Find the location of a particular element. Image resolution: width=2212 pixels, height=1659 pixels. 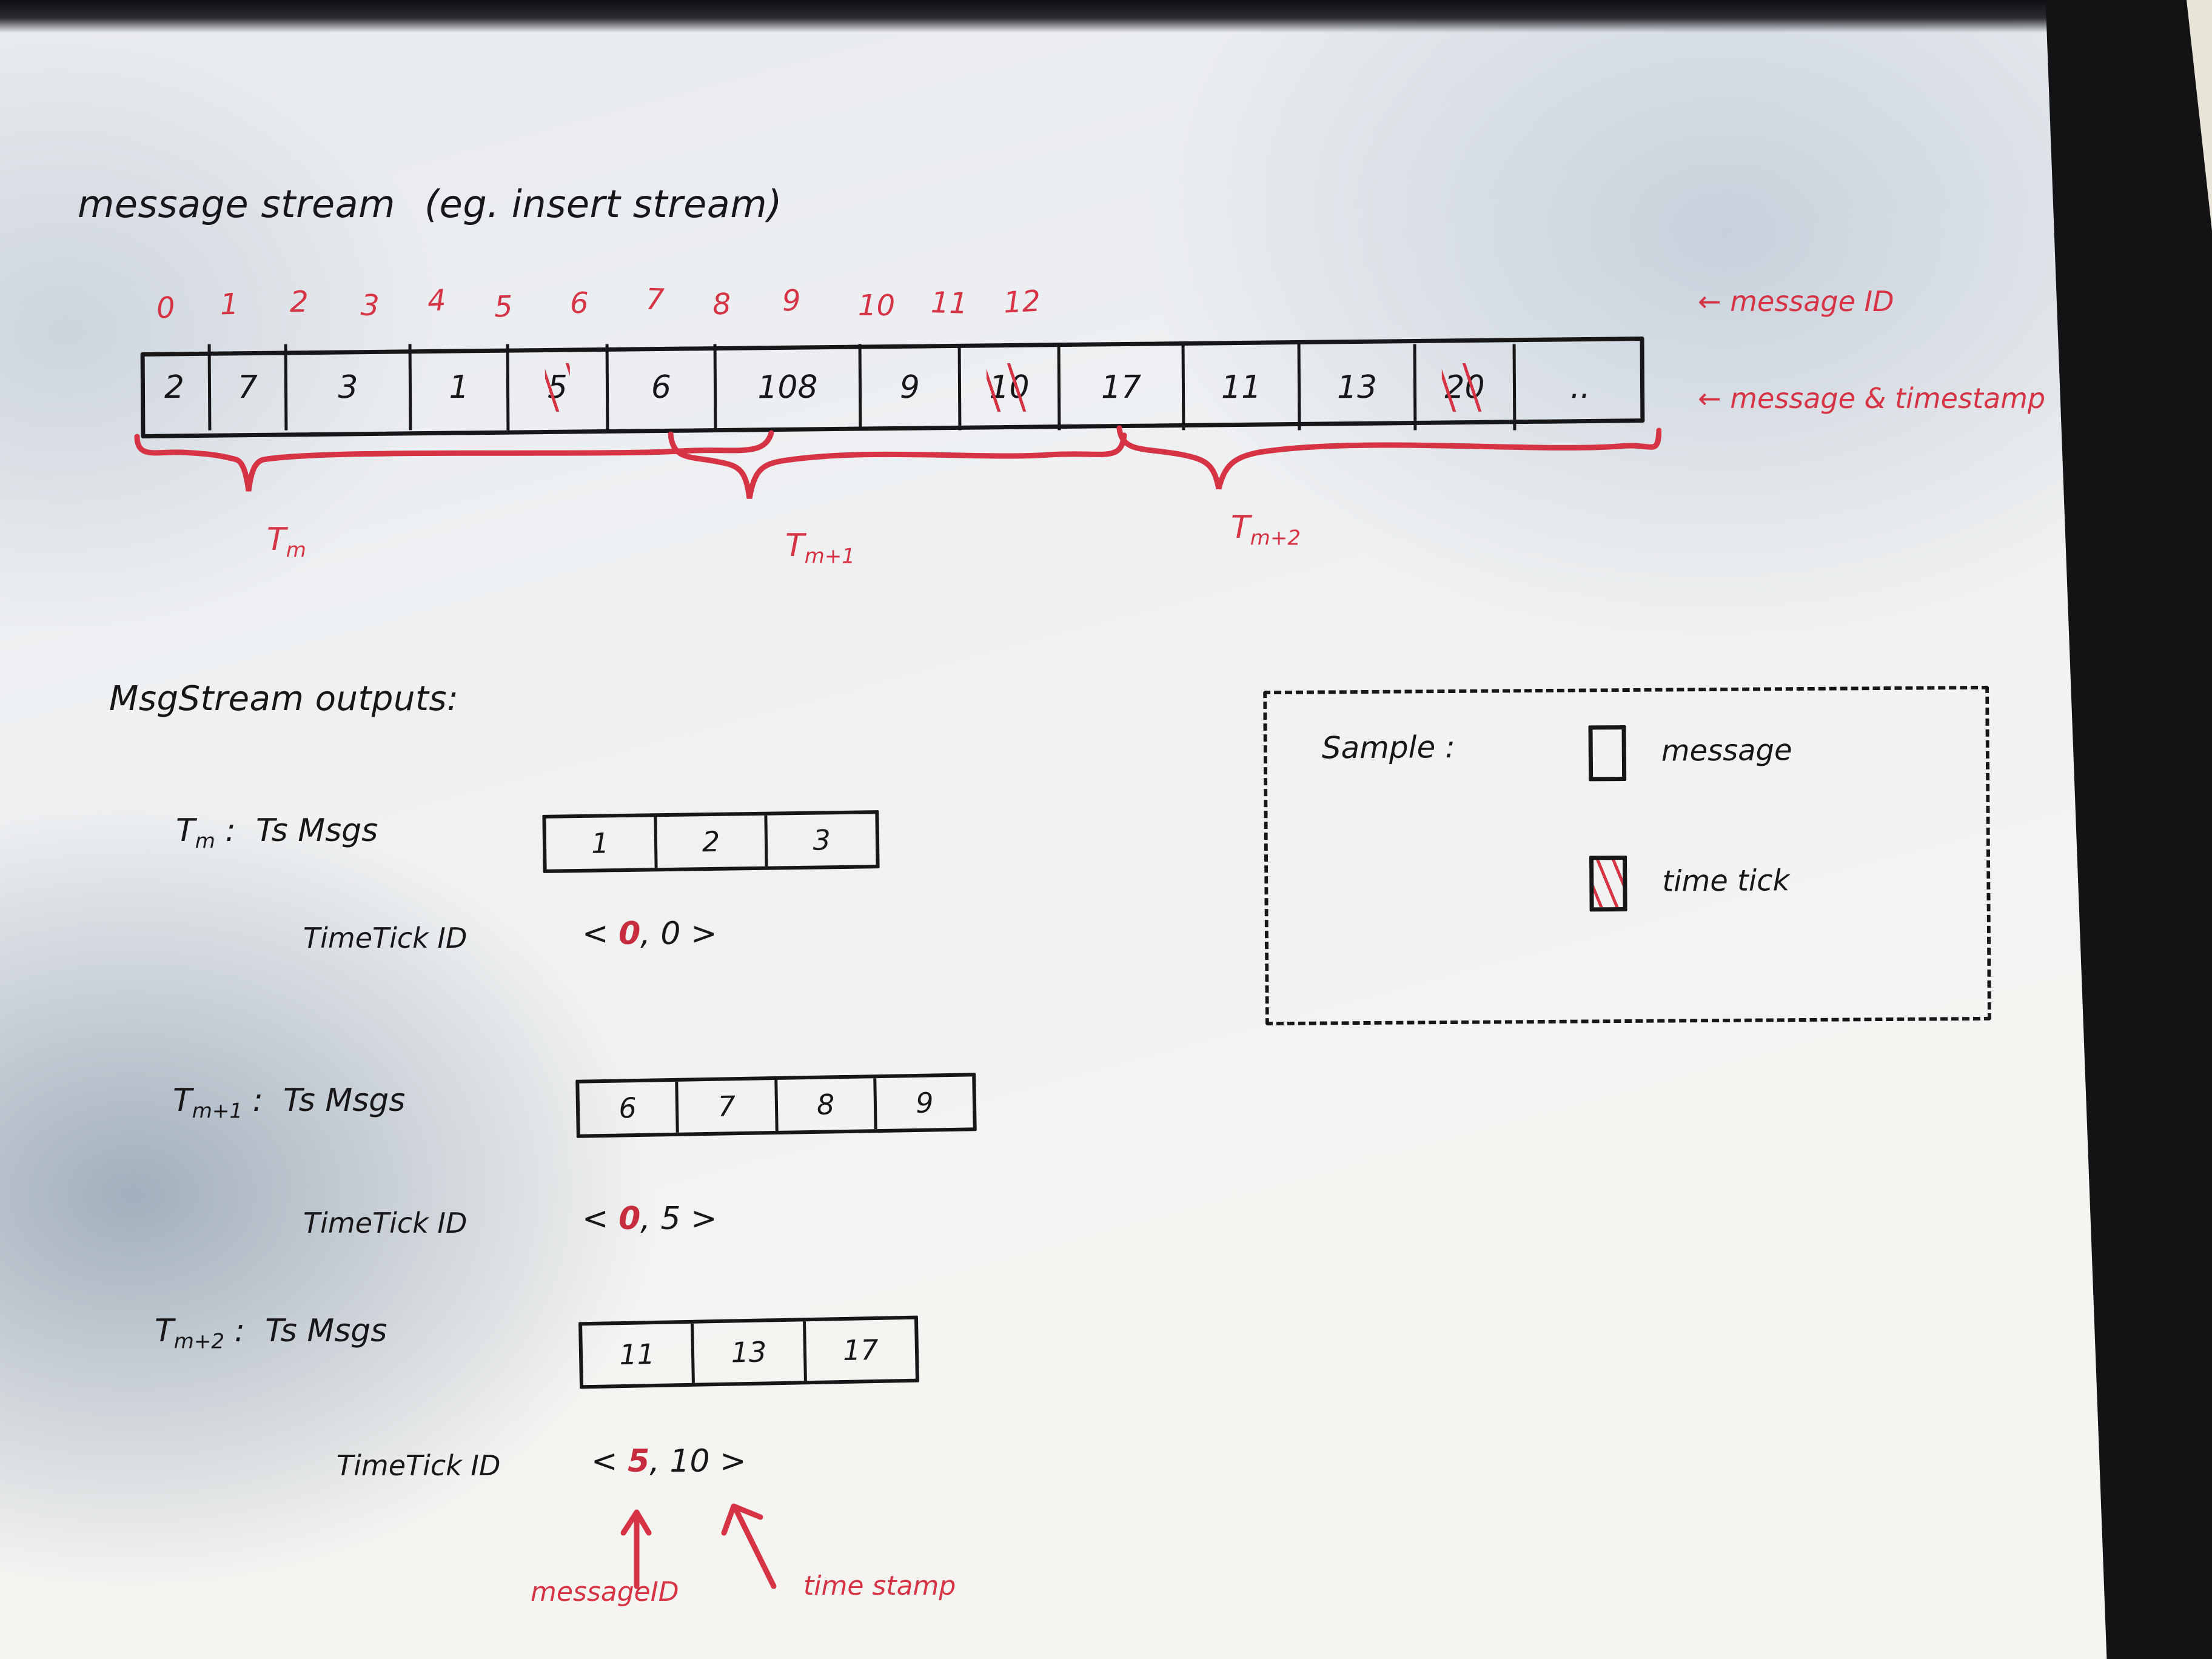

timetick-tuple-tm2: < 5, 10 > is located at coordinates (668, 1461).